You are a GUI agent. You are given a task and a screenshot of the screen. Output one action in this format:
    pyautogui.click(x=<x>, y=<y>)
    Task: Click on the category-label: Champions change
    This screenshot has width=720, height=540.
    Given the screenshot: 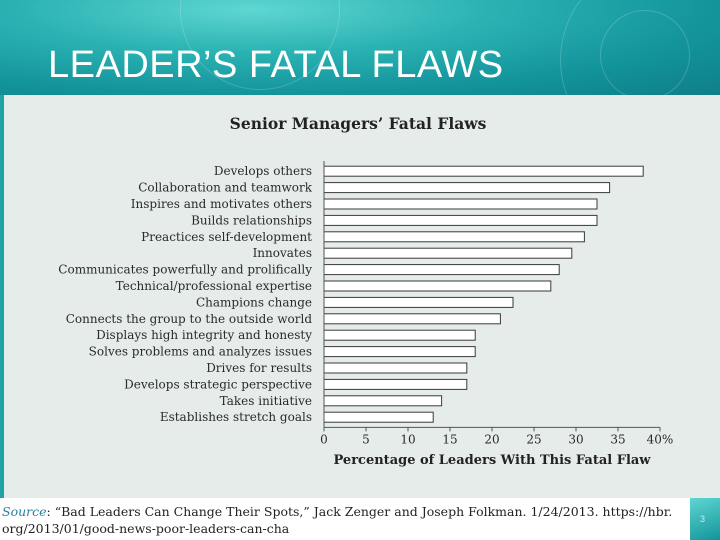 What is the action you would take?
    pyautogui.click(x=254, y=302)
    